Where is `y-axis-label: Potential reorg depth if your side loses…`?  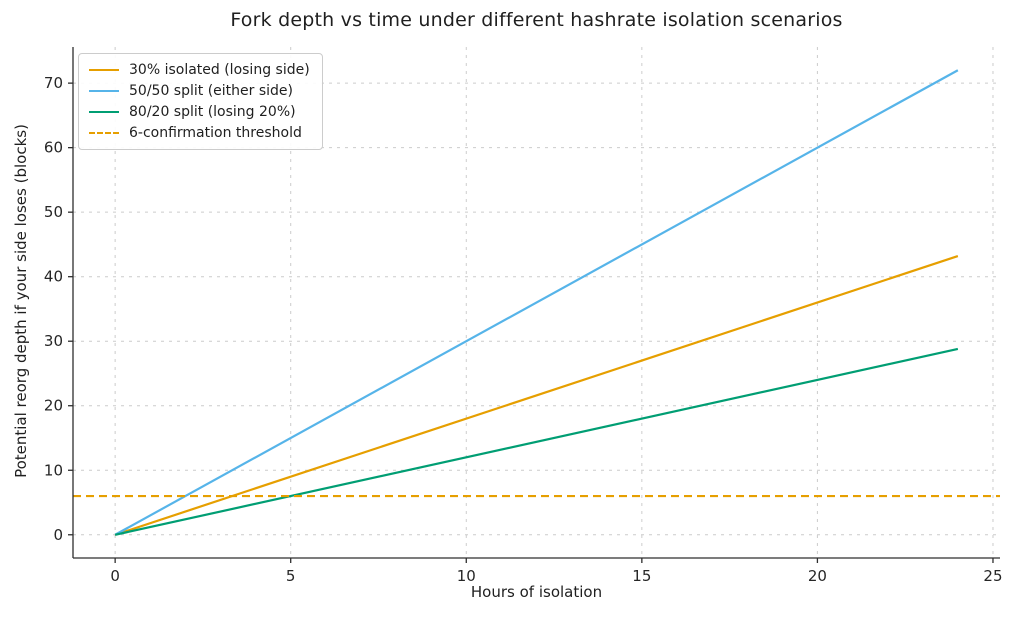 y-axis-label: Potential reorg depth if your side loses… is located at coordinates (21, 301).